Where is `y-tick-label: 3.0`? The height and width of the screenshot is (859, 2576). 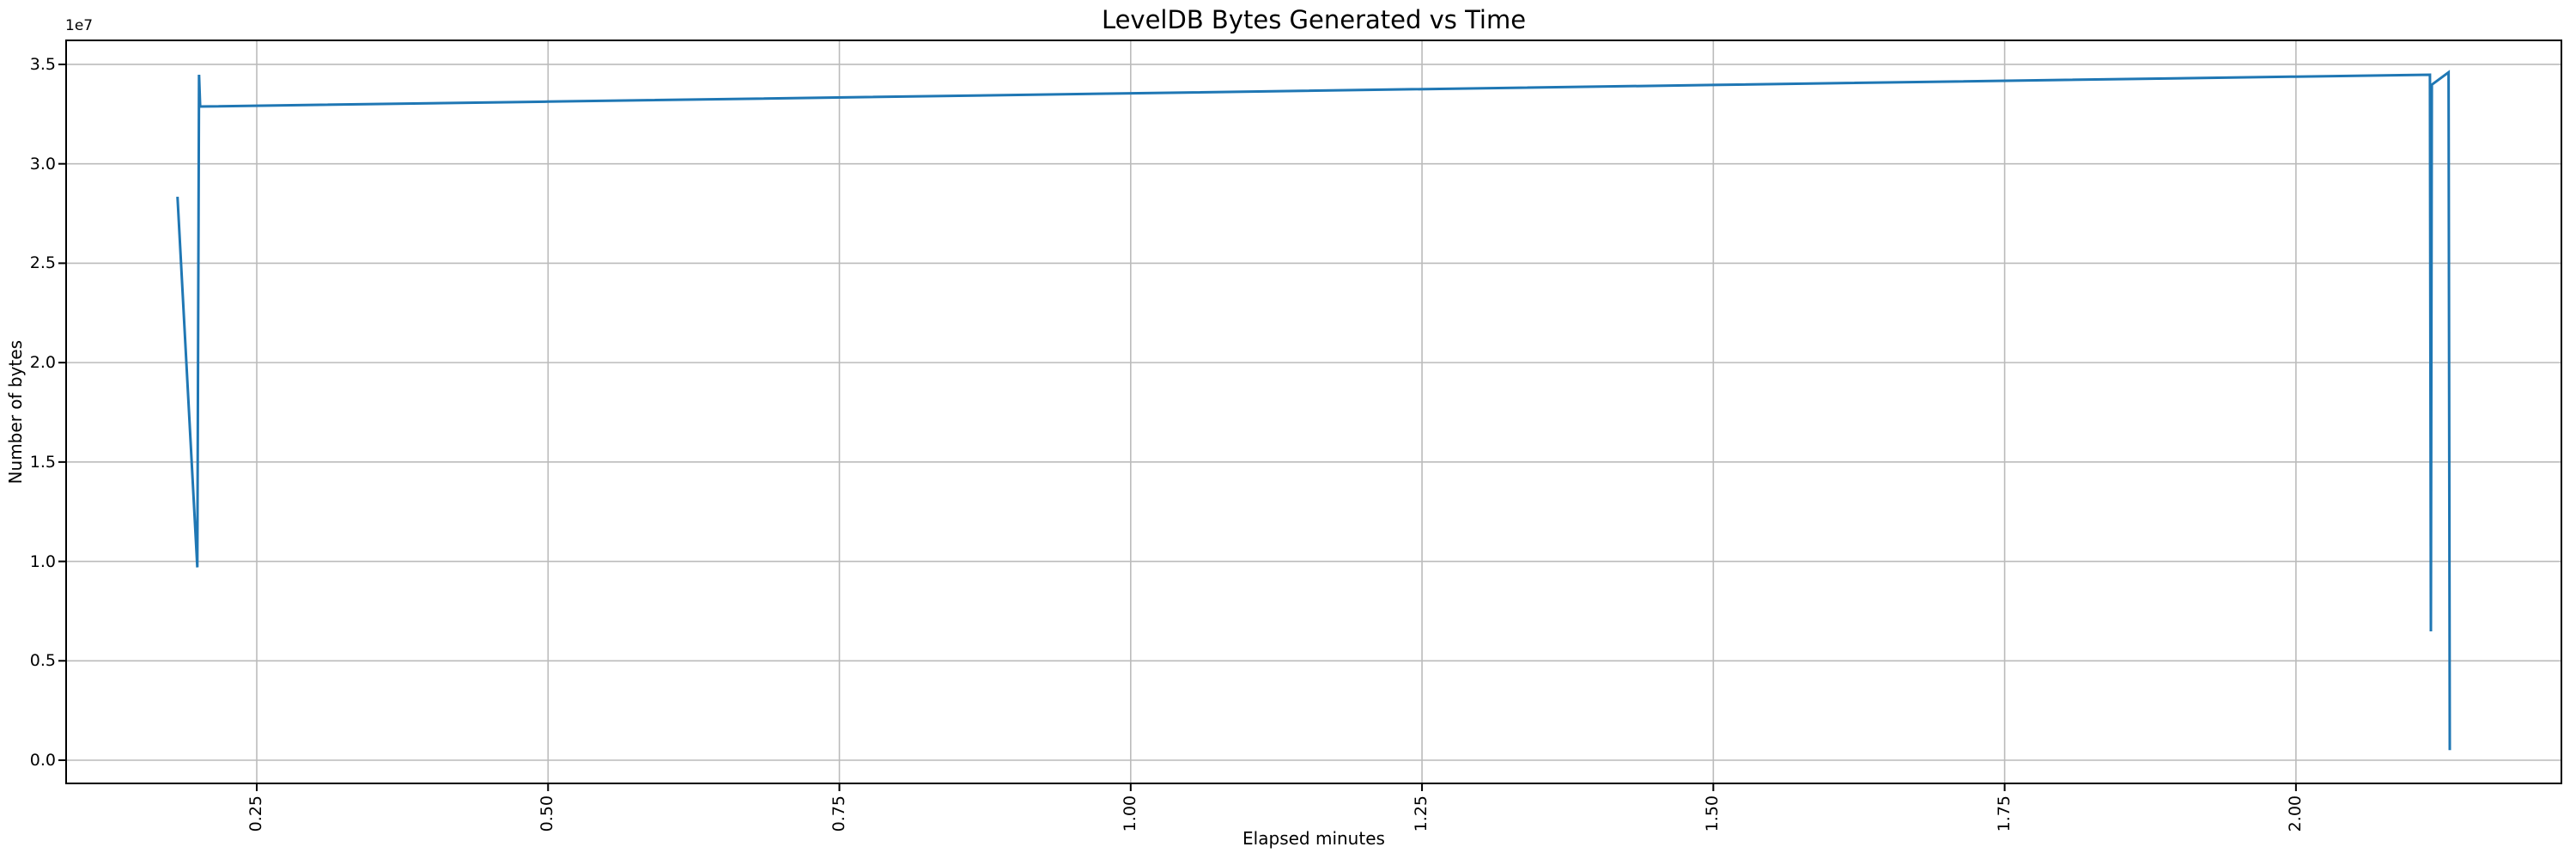
y-tick-label: 3.0 is located at coordinates (42, 164).